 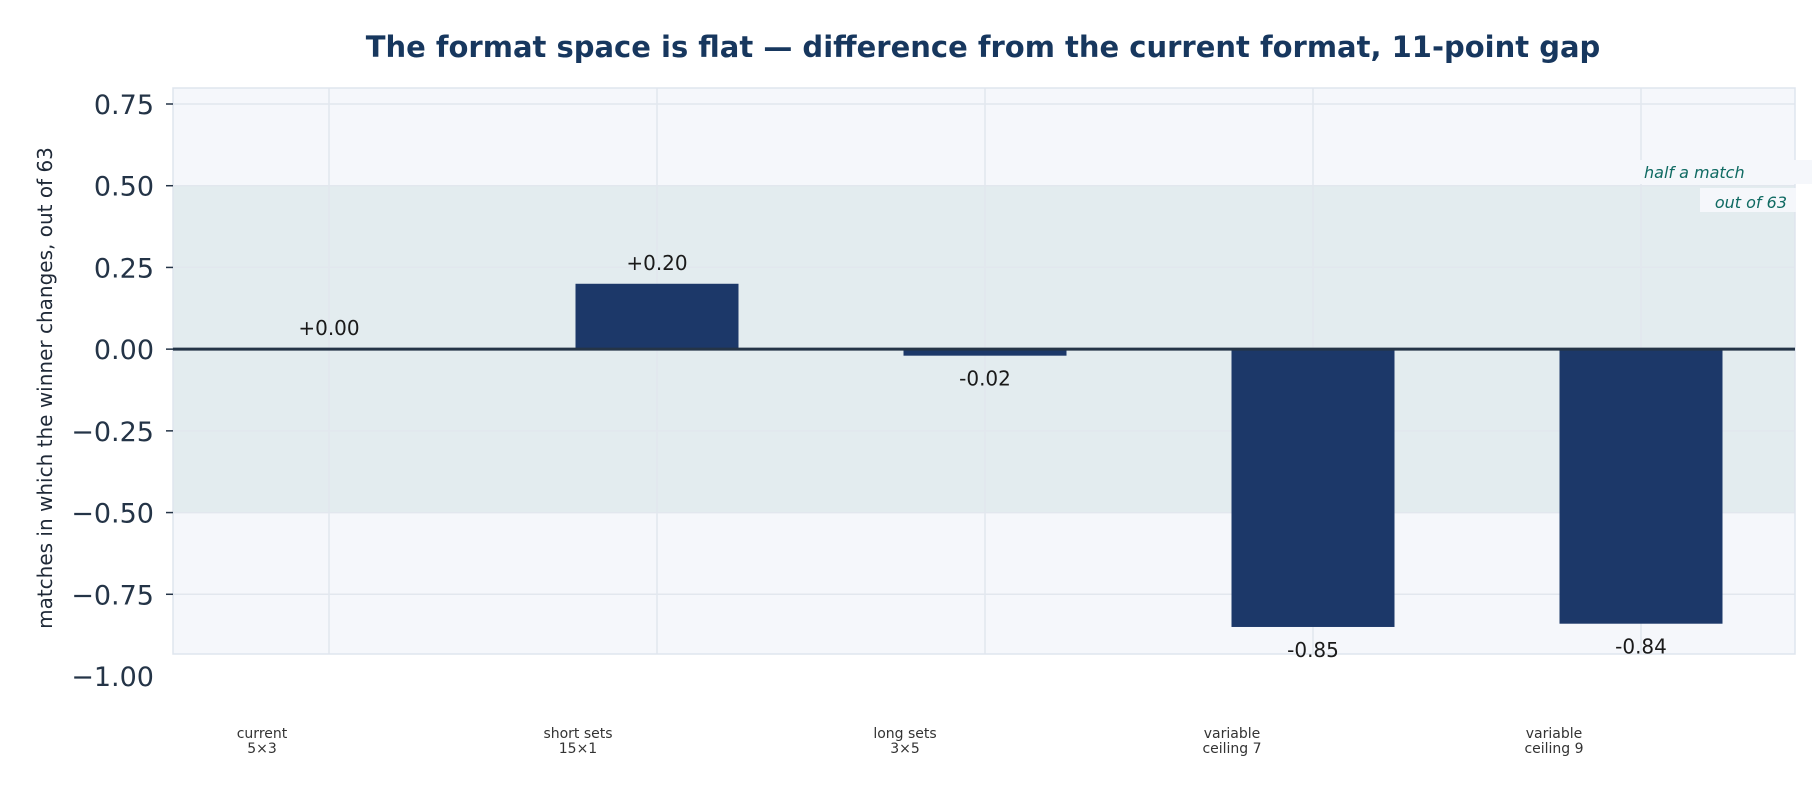 I want to click on x-tick-label: long sets, so click(x=904, y=734).